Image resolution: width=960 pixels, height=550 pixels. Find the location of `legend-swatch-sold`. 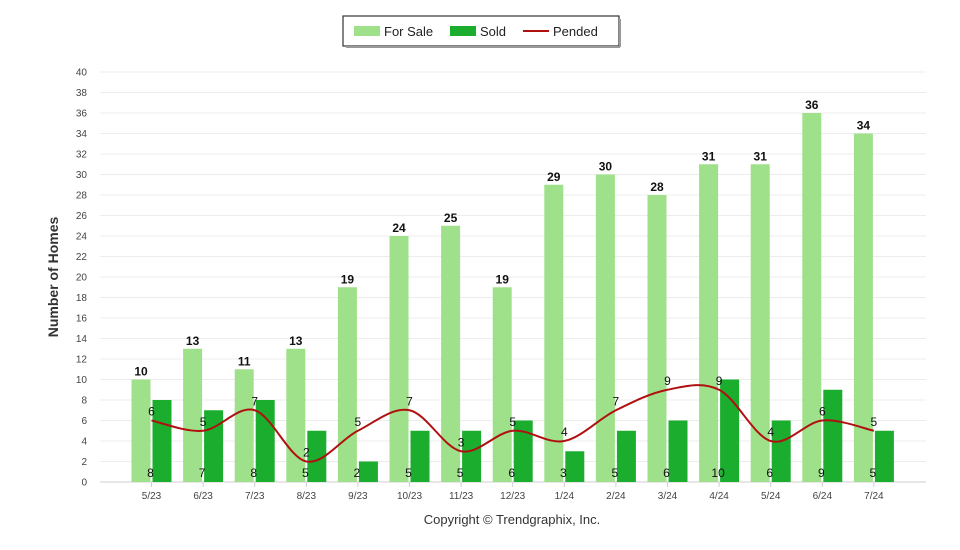

legend-swatch-sold is located at coordinates (463, 31).